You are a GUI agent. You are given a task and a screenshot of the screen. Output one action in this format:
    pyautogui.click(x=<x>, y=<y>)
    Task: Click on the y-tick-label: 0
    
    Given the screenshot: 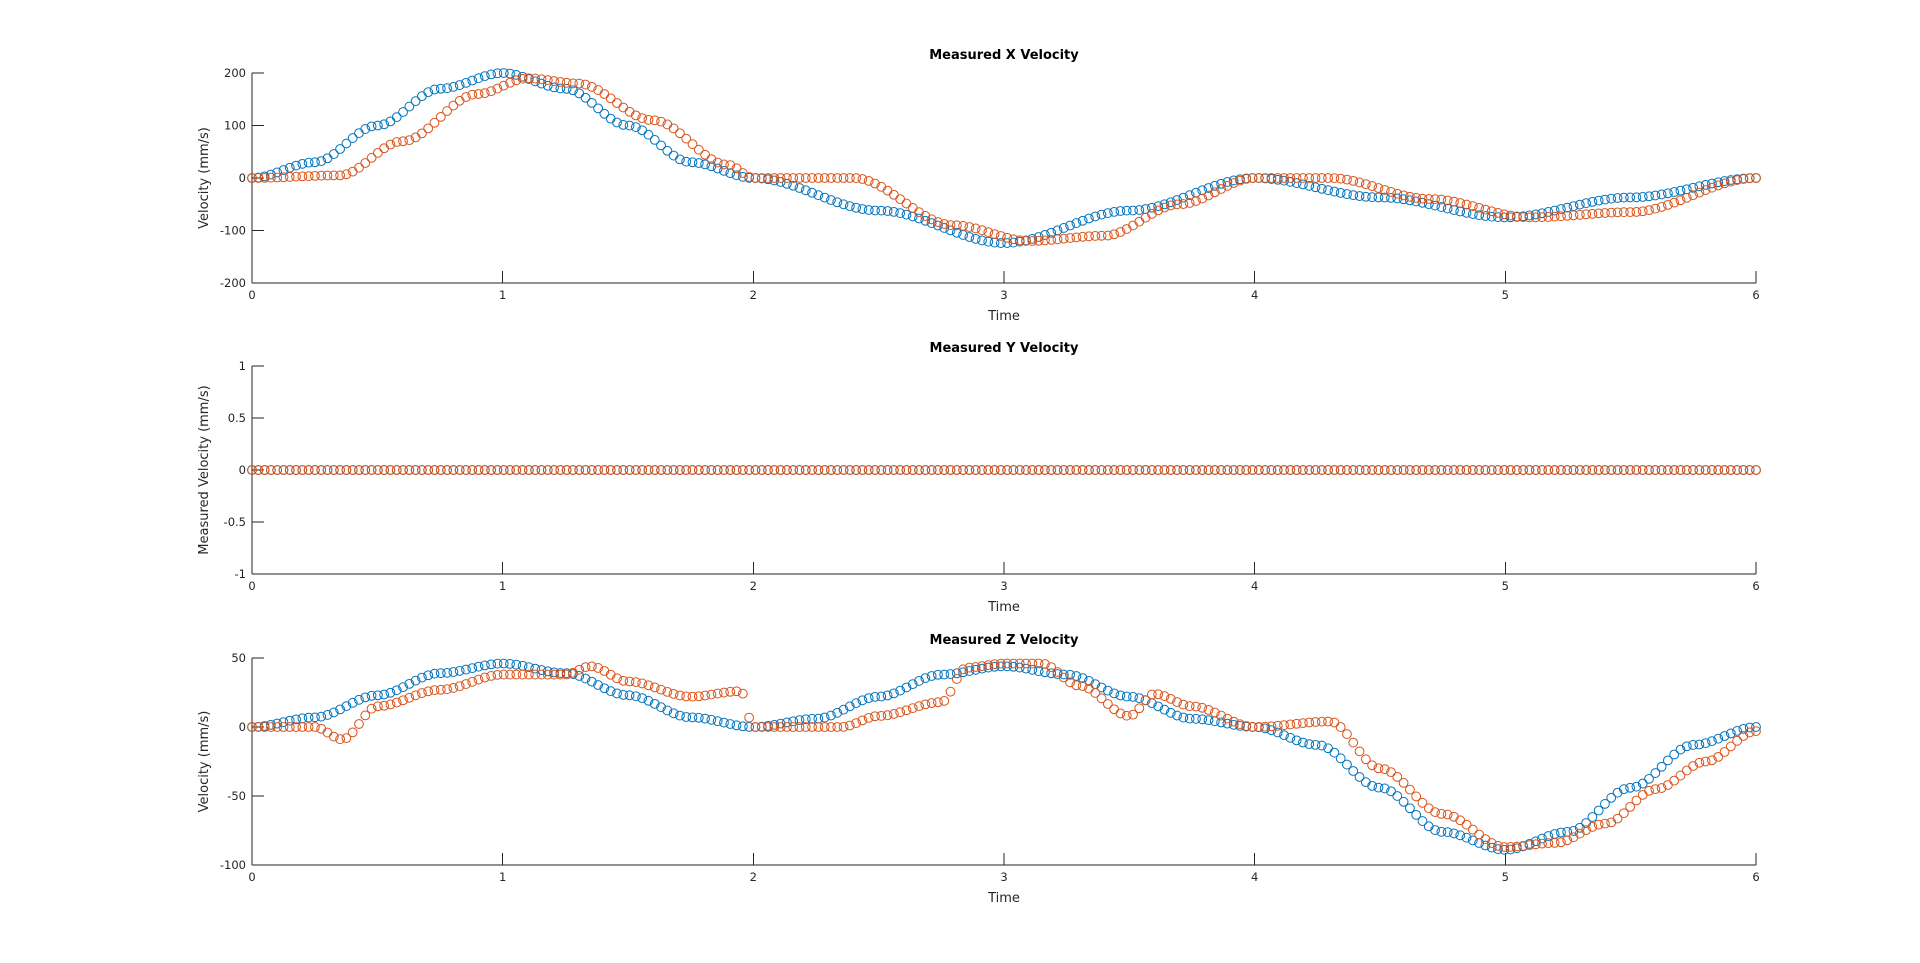 What is the action you would take?
    pyautogui.click(x=242, y=727)
    